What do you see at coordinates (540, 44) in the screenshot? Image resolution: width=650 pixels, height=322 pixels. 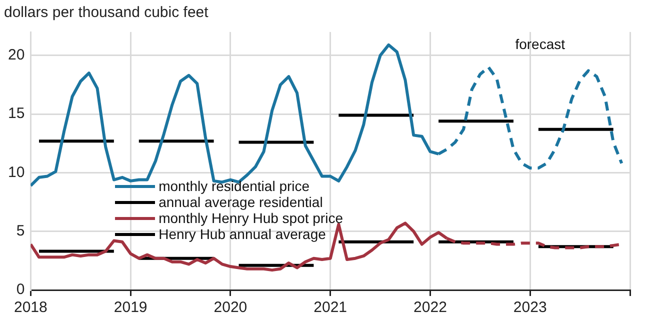 I see `annotation: forecast` at bounding box center [540, 44].